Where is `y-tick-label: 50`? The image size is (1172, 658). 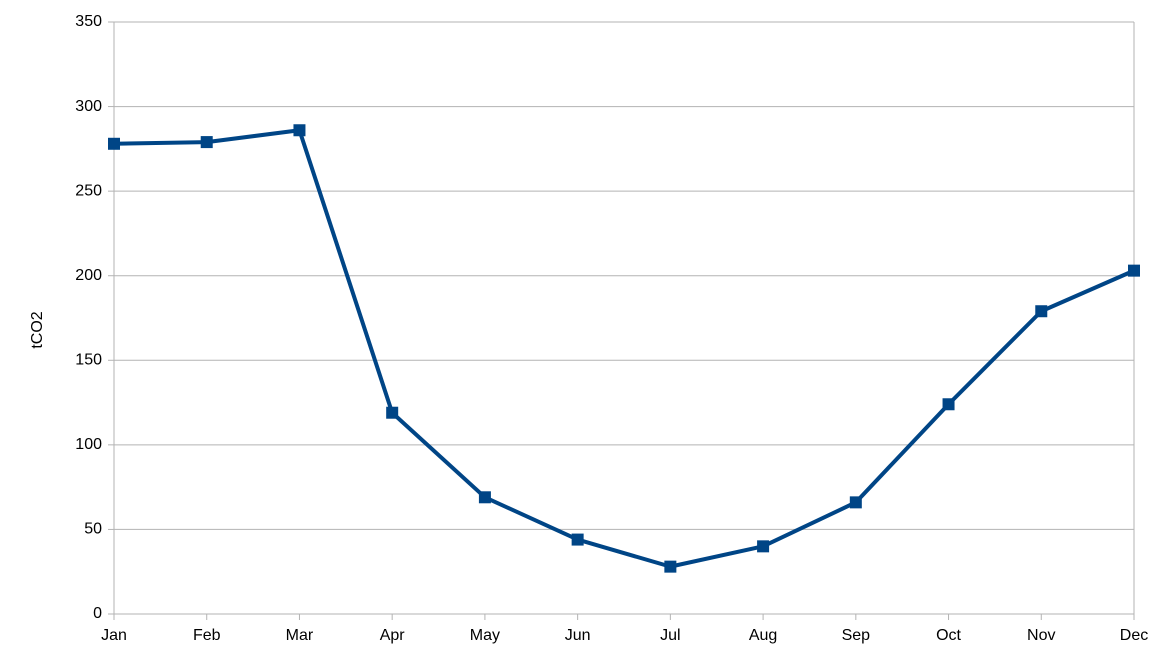
y-tick-label: 50 is located at coordinates (93, 529).